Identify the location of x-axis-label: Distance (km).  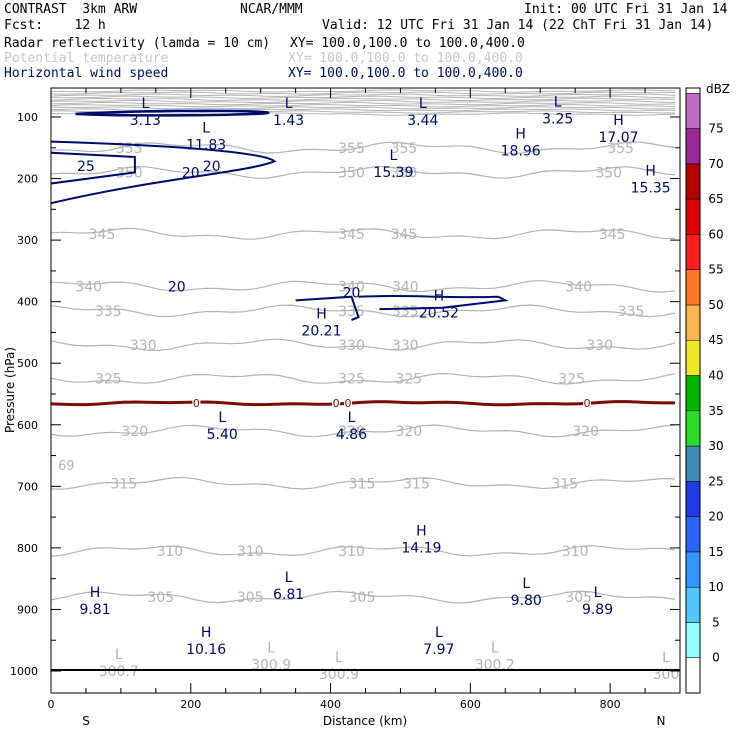
(365, 721).